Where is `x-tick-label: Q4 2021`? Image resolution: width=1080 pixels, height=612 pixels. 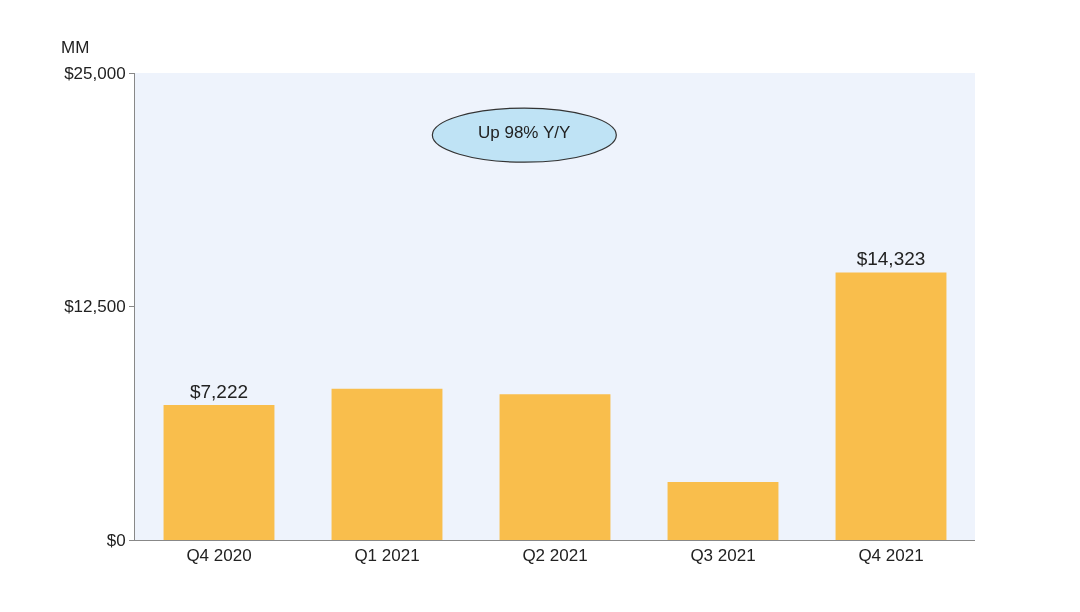 x-tick-label: Q4 2021 is located at coordinates (891, 556).